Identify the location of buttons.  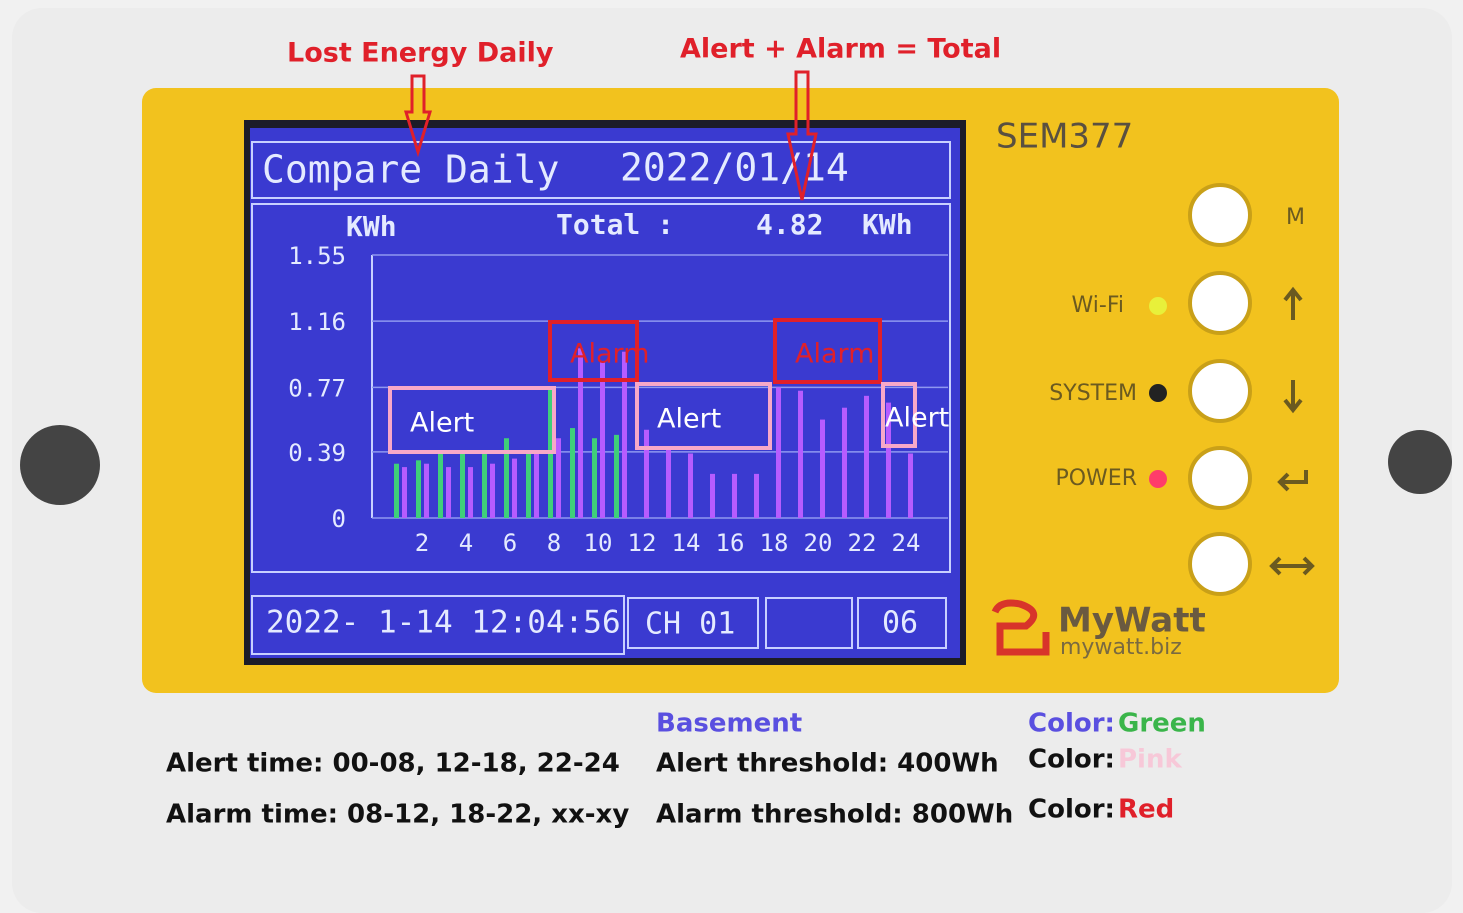
(1251, 389).